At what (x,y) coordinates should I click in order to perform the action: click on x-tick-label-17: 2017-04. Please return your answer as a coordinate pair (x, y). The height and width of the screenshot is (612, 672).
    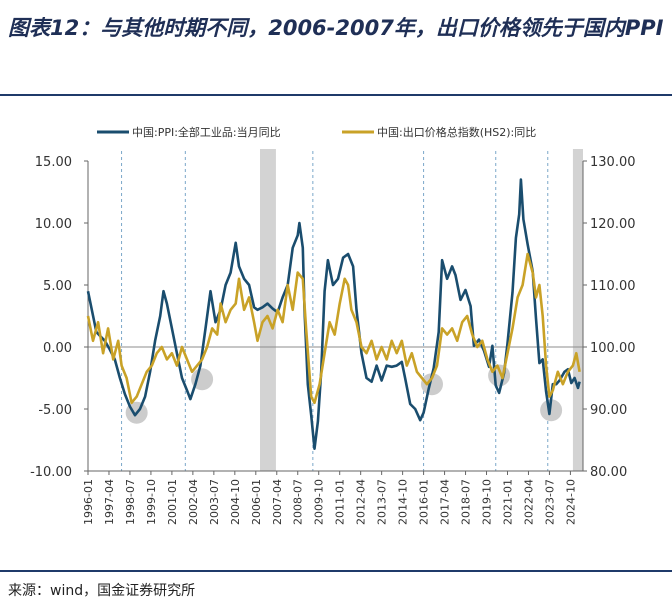
    Looking at the image, I should click on (445, 502).